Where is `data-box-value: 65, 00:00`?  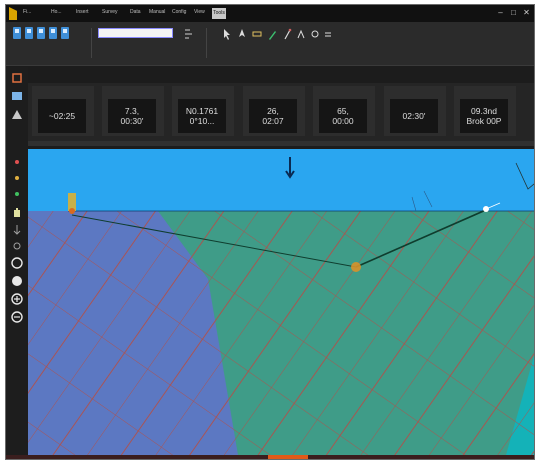 data-box-value: 65, 00:00 is located at coordinates (343, 116).